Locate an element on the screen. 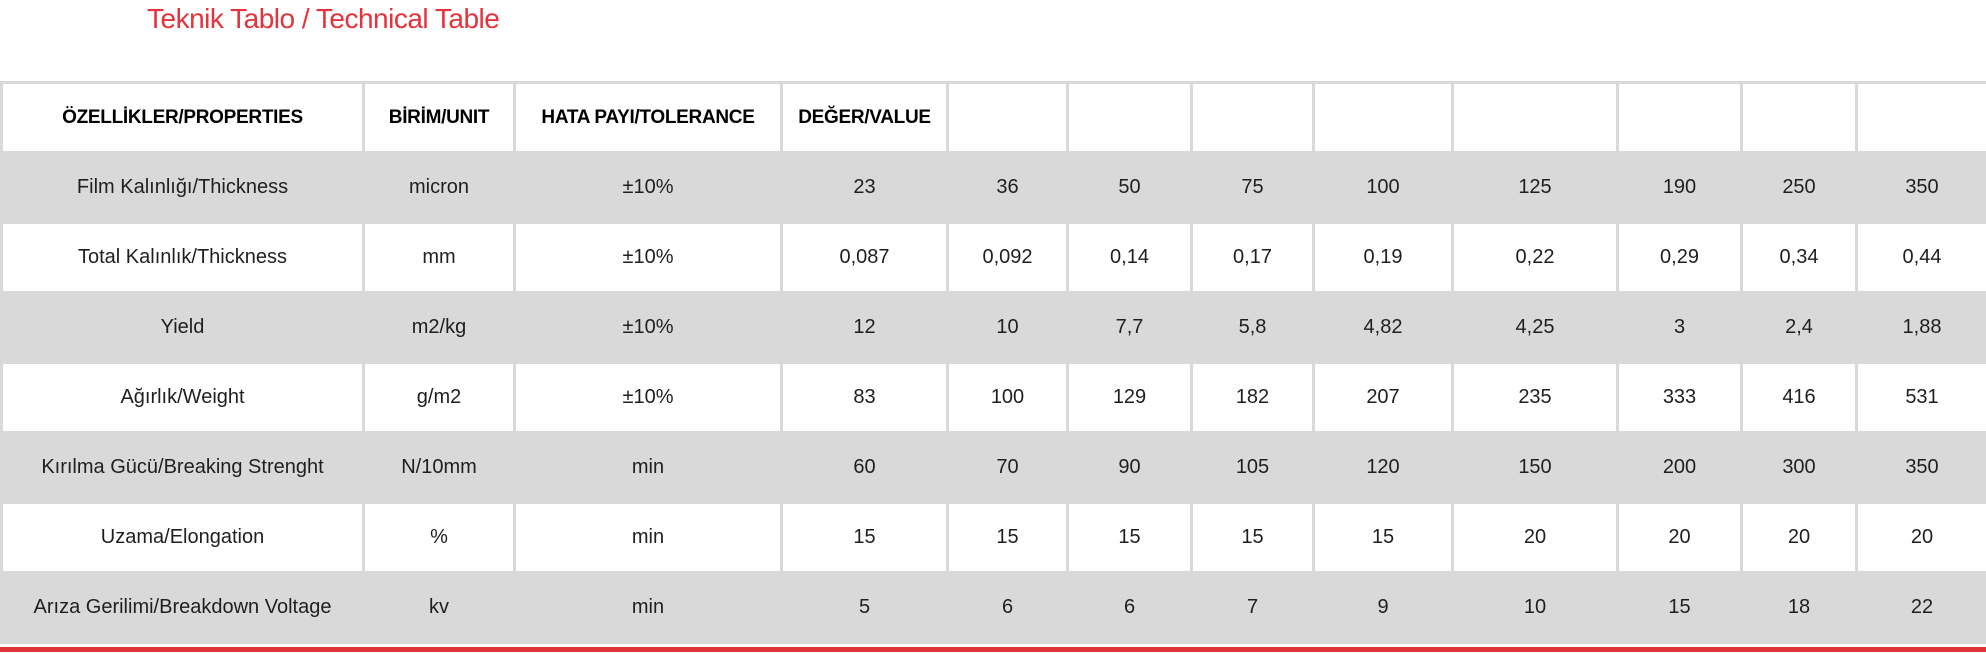 Image resolution: width=1986 pixels, height=654 pixels. property-cell: Uzama/Elongation is located at coordinates (182, 537).